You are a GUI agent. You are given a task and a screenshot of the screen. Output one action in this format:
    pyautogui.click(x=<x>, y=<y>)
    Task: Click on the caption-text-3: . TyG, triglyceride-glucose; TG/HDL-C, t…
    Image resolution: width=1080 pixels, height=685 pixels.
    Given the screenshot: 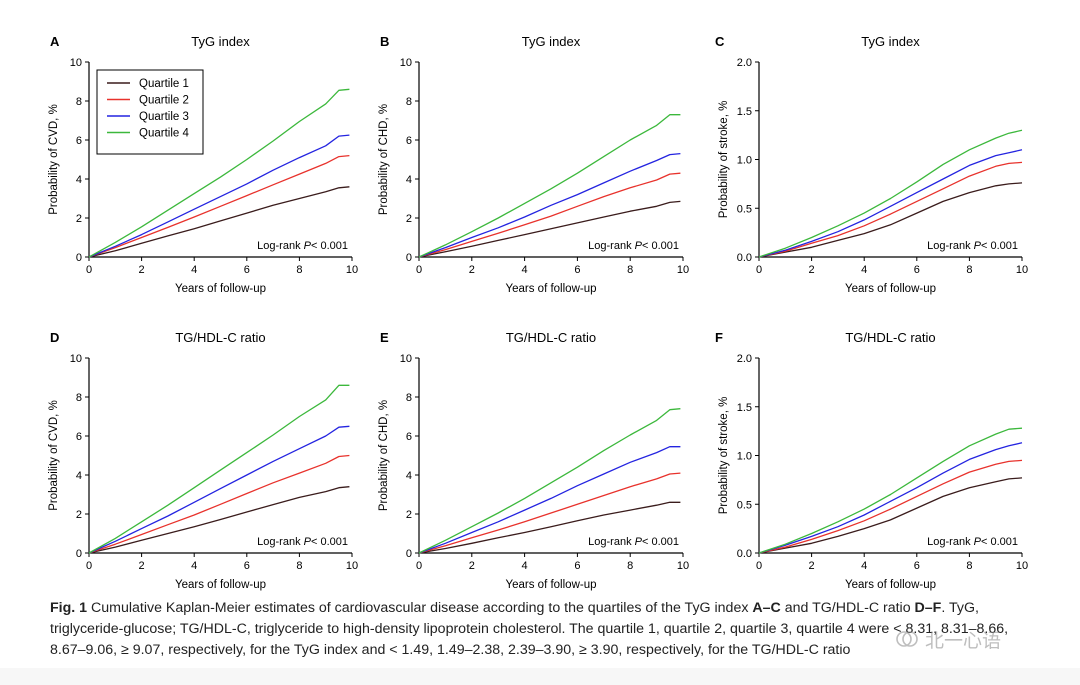 What is the action you would take?
    pyautogui.click(x=529, y=629)
    